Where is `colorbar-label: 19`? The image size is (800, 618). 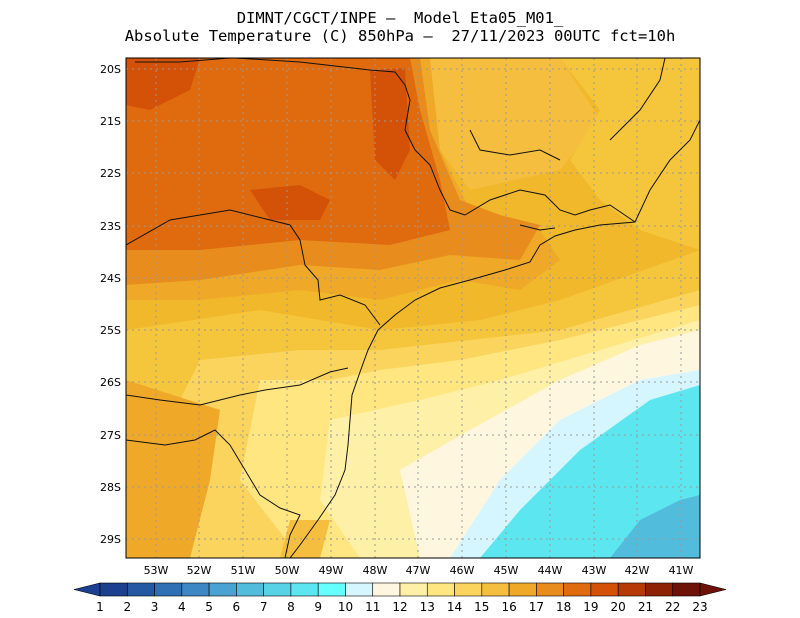 colorbar-label: 19 is located at coordinates (590, 607).